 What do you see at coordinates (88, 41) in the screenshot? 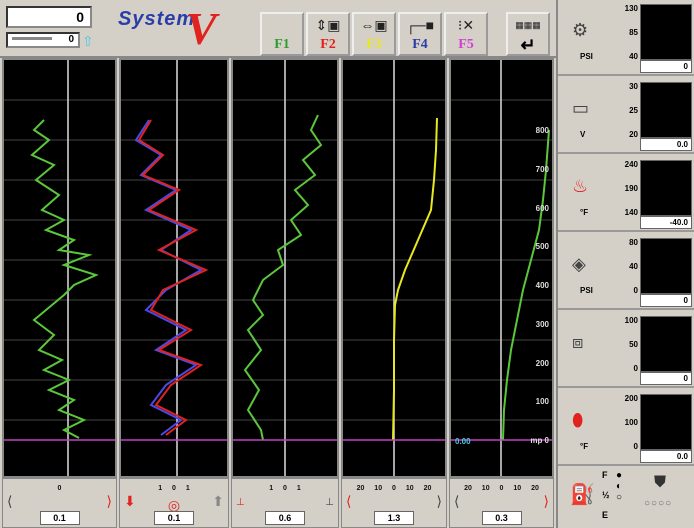
I see `up-arrow-icon: ⇧` at bounding box center [88, 41].